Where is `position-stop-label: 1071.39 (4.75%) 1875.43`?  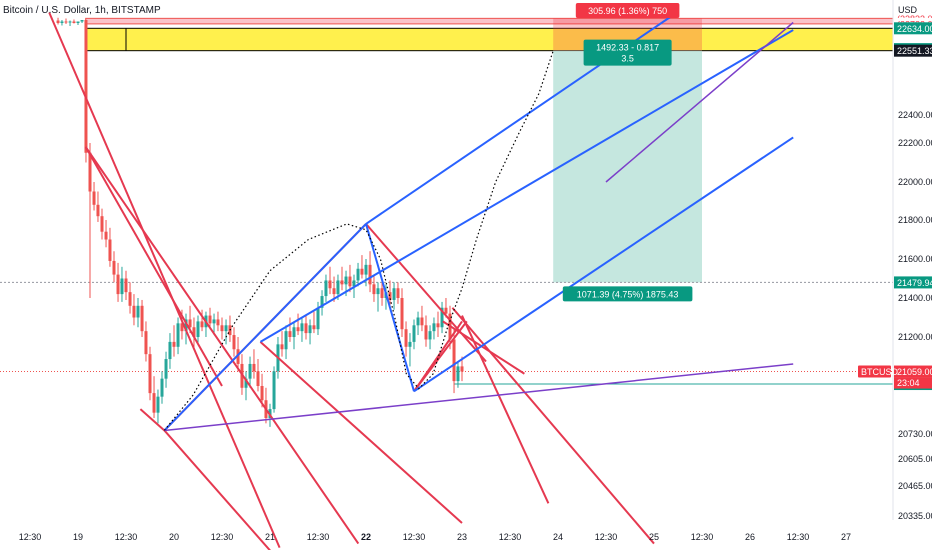
position-stop-label: 1071.39 (4.75%) 1875.43 is located at coordinates (627, 294).